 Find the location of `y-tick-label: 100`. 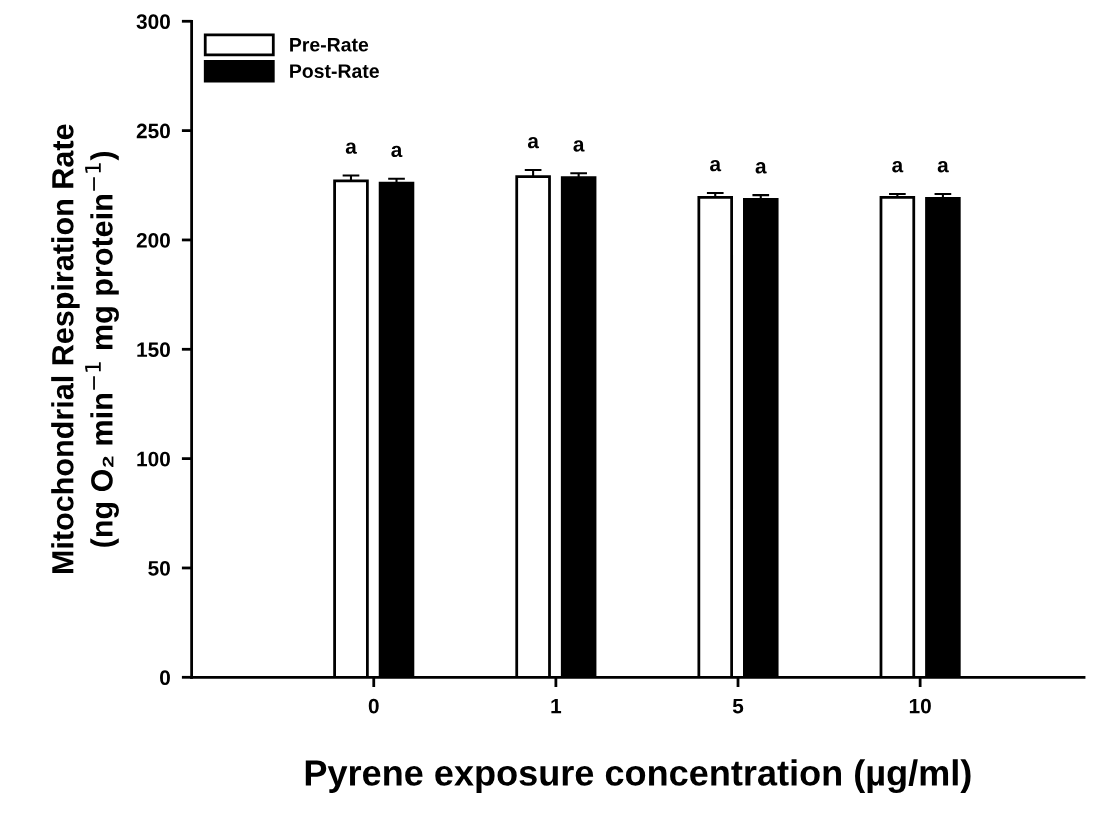

y-tick-label: 100 is located at coordinates (153, 459).